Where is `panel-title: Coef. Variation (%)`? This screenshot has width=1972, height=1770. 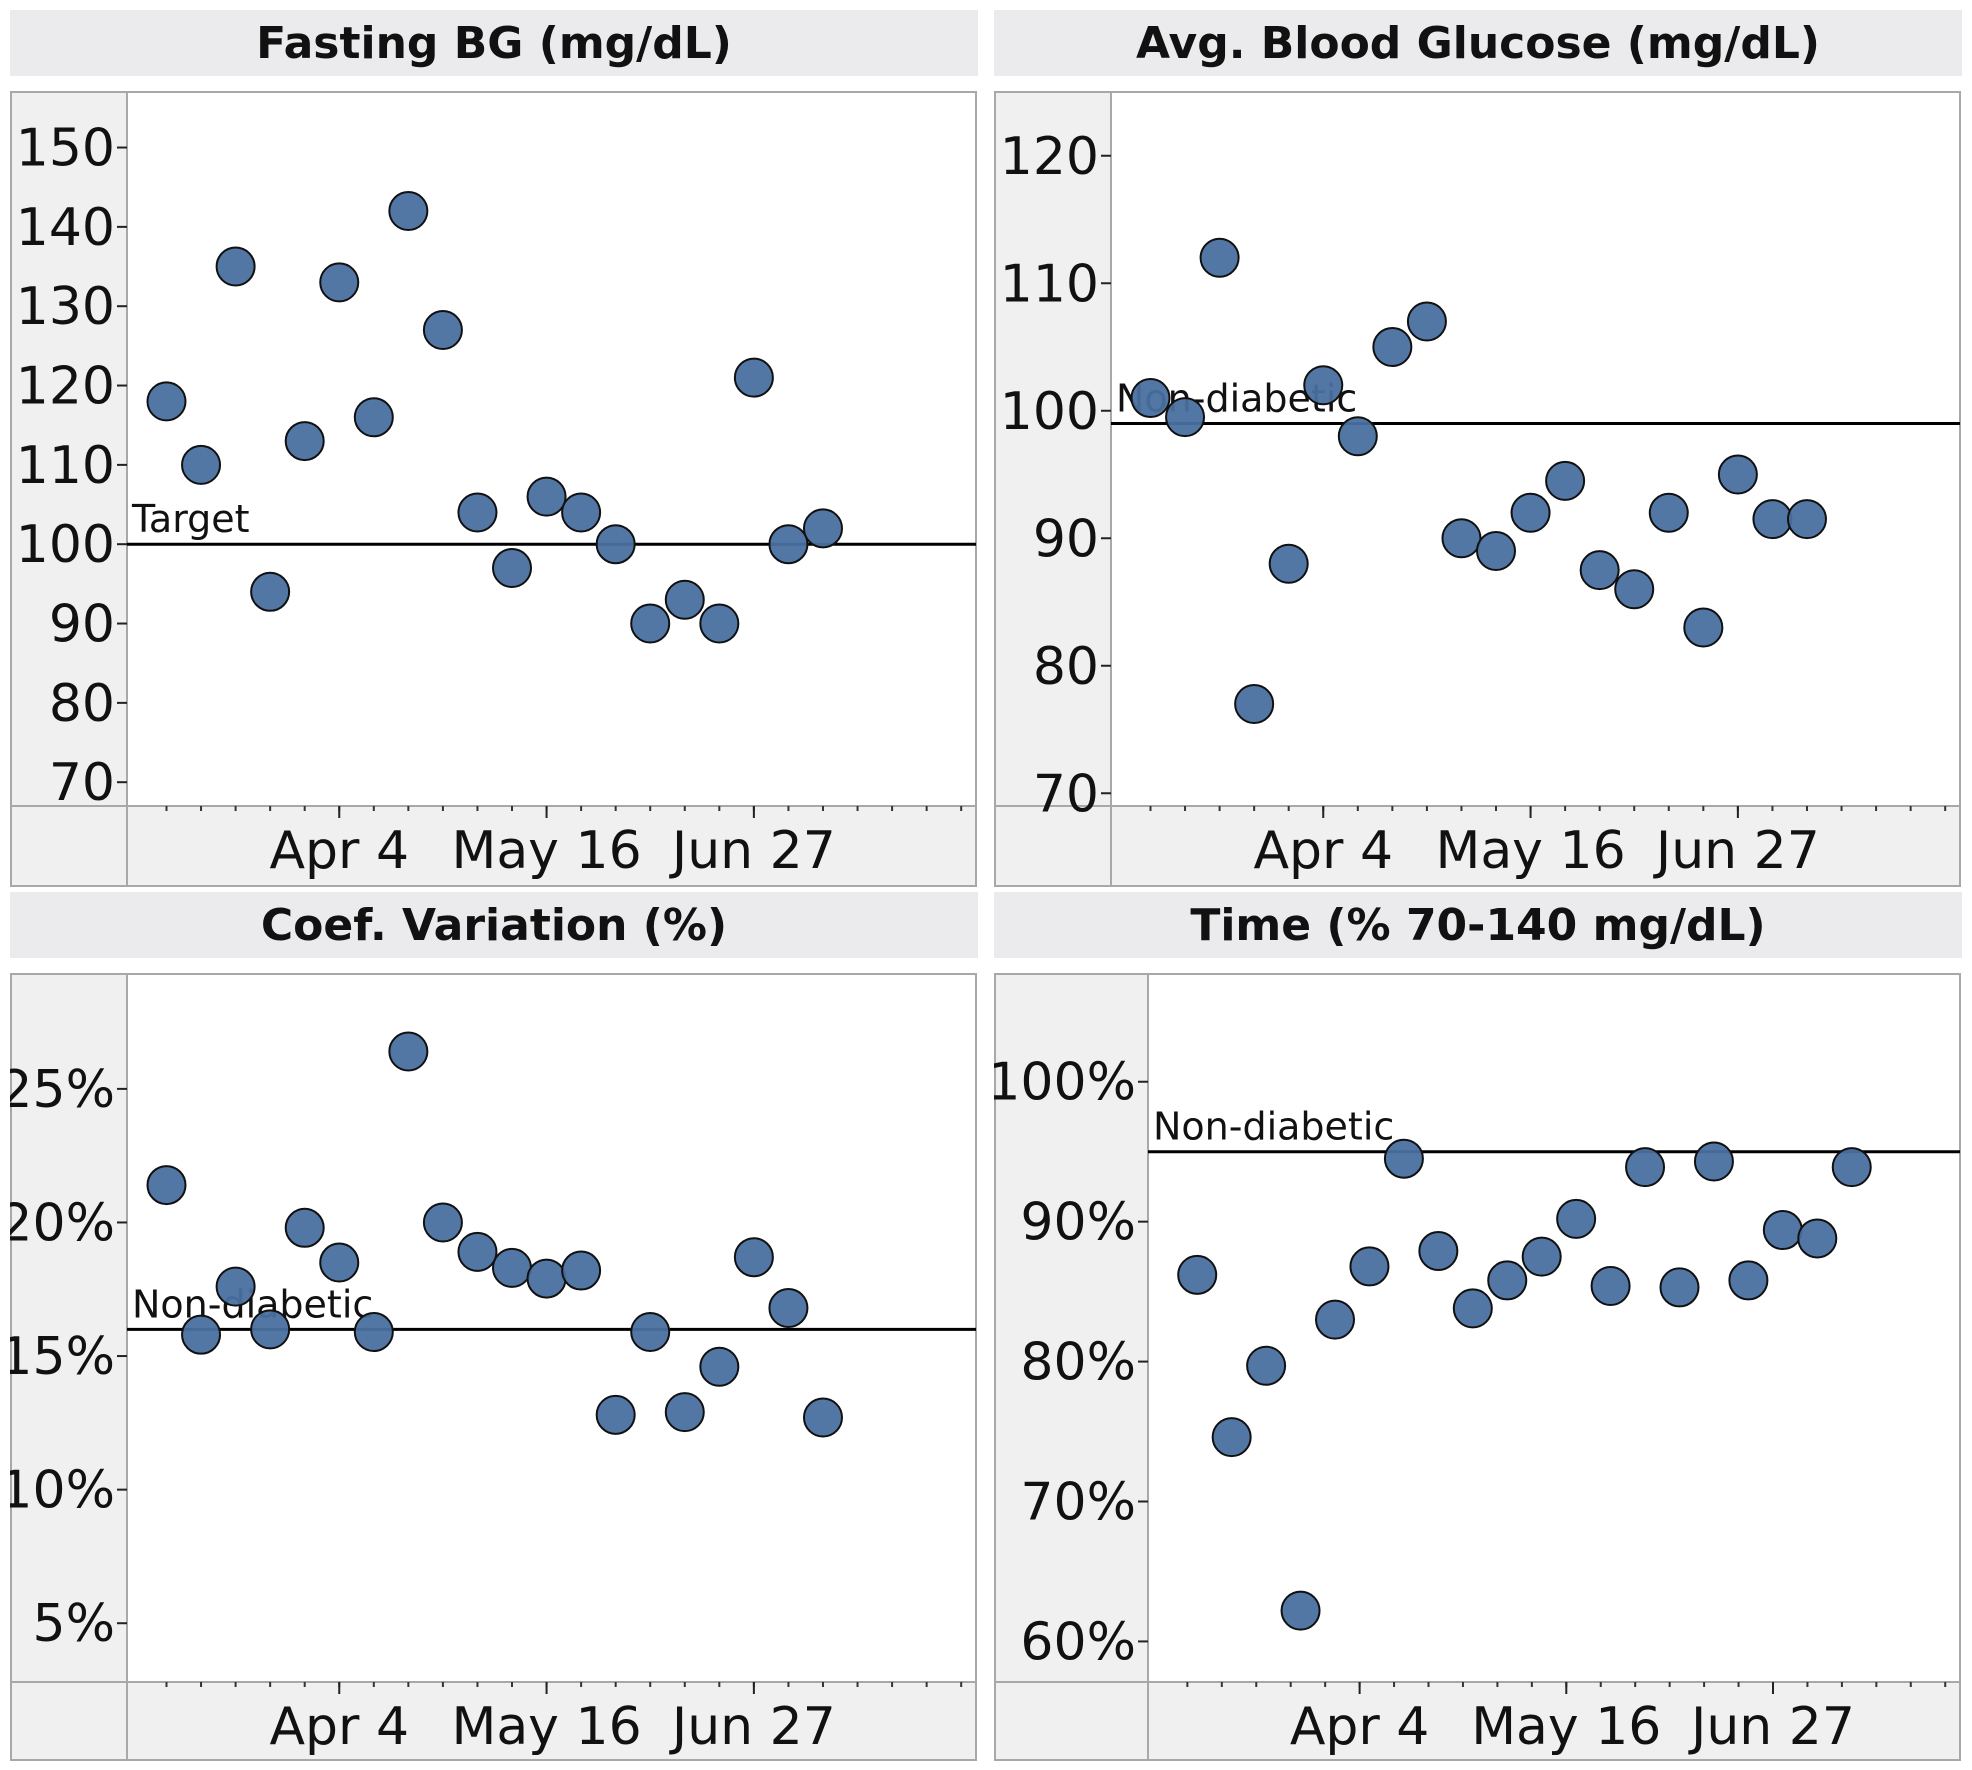
panel-title: Coef. Variation (%) is located at coordinates (494, 925).